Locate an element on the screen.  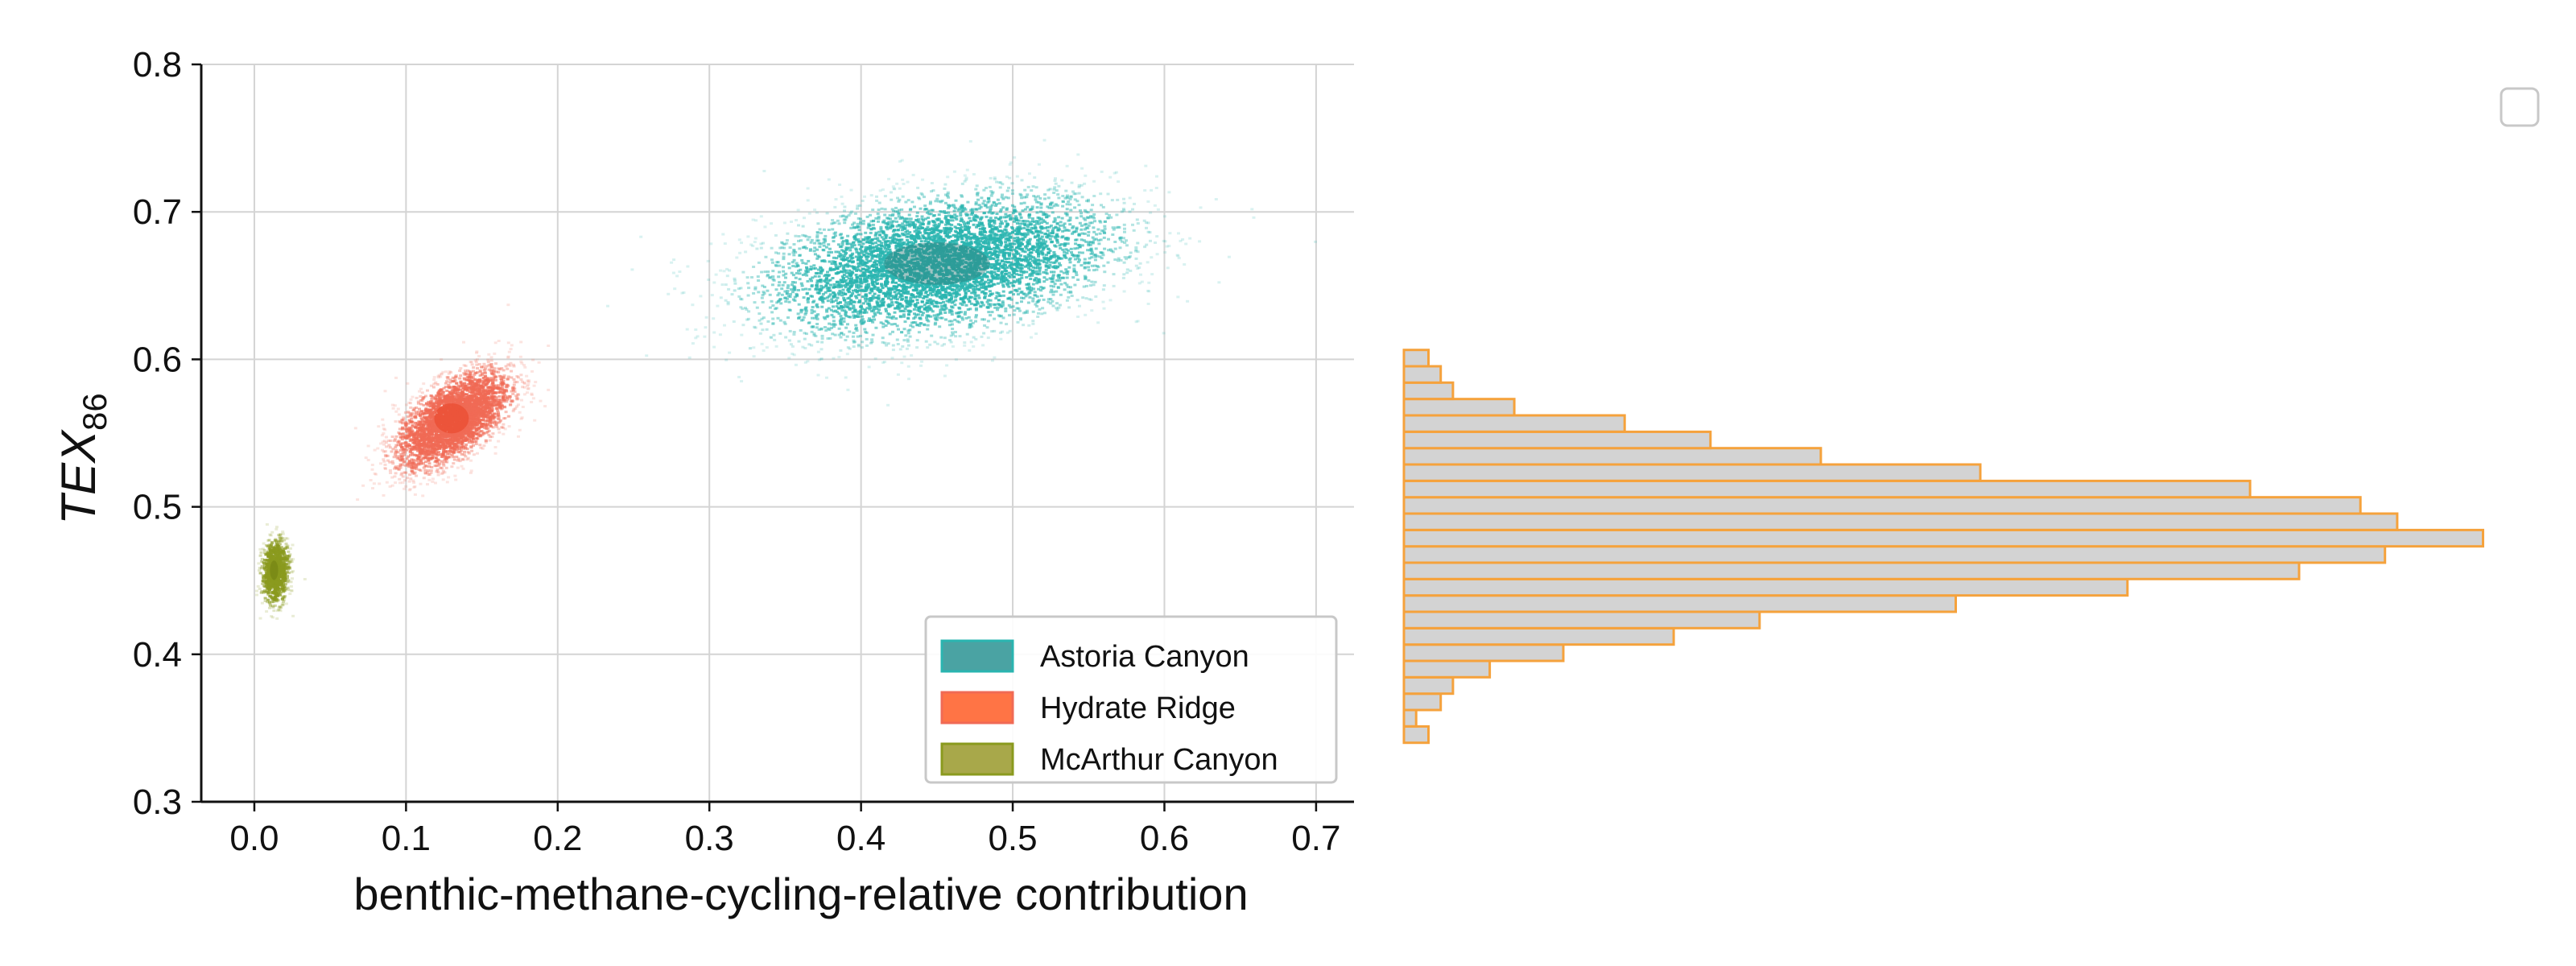
series-astoria-canyon is located at coordinates (961, 272).